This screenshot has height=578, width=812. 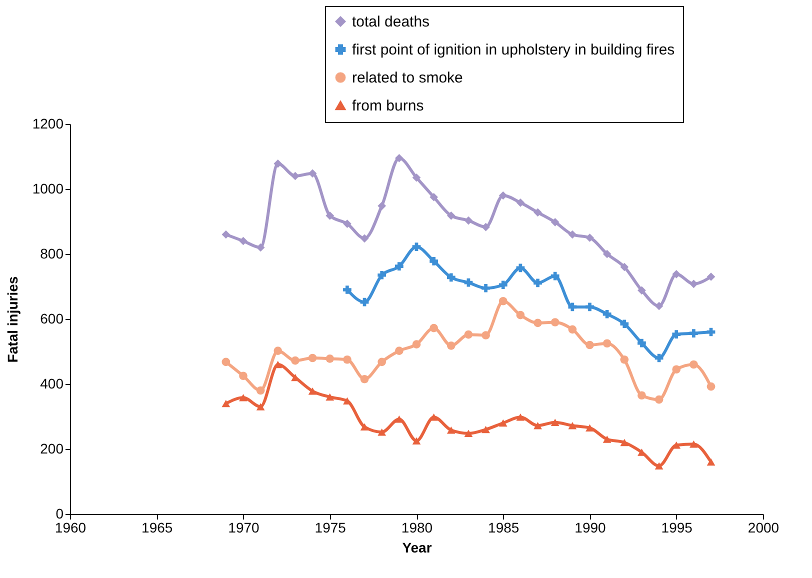 I want to click on x-tick-label: 1985, so click(x=504, y=528).